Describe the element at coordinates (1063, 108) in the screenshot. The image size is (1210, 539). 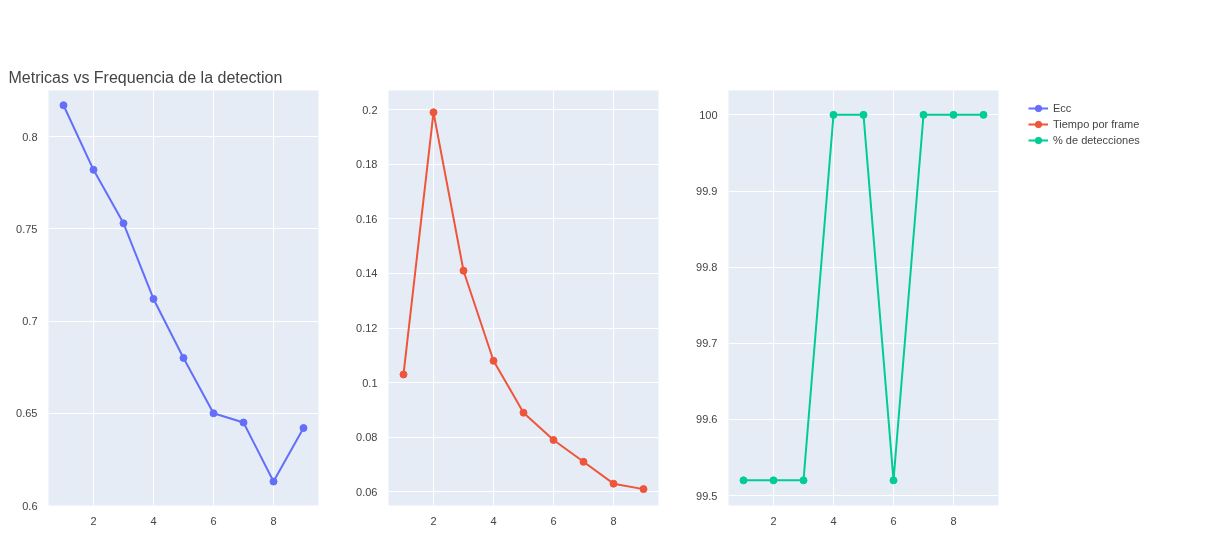
I see `legend-label: Ecc` at that location.